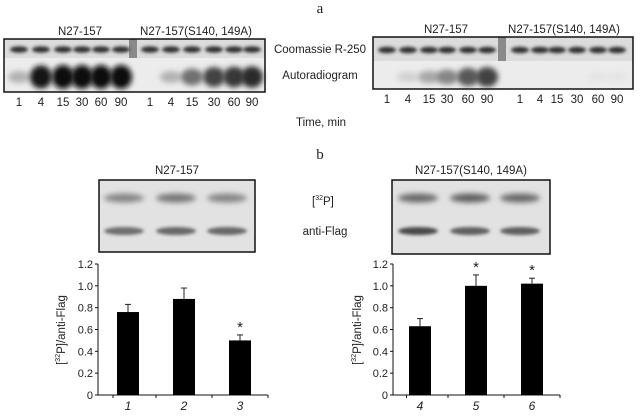 The height and width of the screenshot is (417, 641). Describe the element at coordinates (90, 396) in the screenshot. I see `y-tick-label: 0` at that location.